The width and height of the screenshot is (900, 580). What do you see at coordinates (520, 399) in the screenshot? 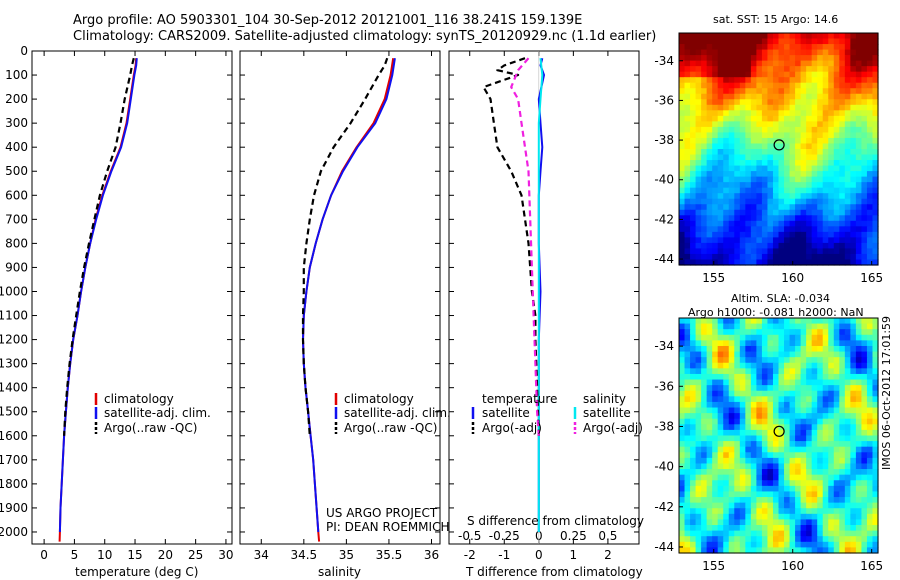
I see `diff-legend-temperature: temperature` at bounding box center [520, 399].